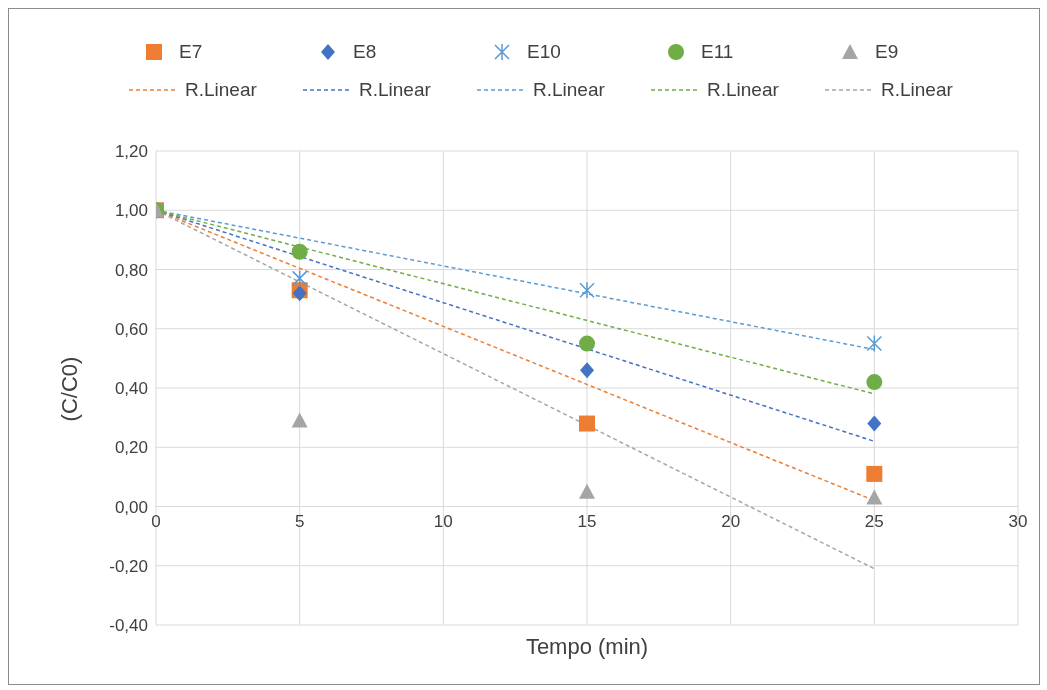 The image size is (1047, 690). Describe the element at coordinates (365, 52) in the screenshot. I see `legend-label: E8` at that location.